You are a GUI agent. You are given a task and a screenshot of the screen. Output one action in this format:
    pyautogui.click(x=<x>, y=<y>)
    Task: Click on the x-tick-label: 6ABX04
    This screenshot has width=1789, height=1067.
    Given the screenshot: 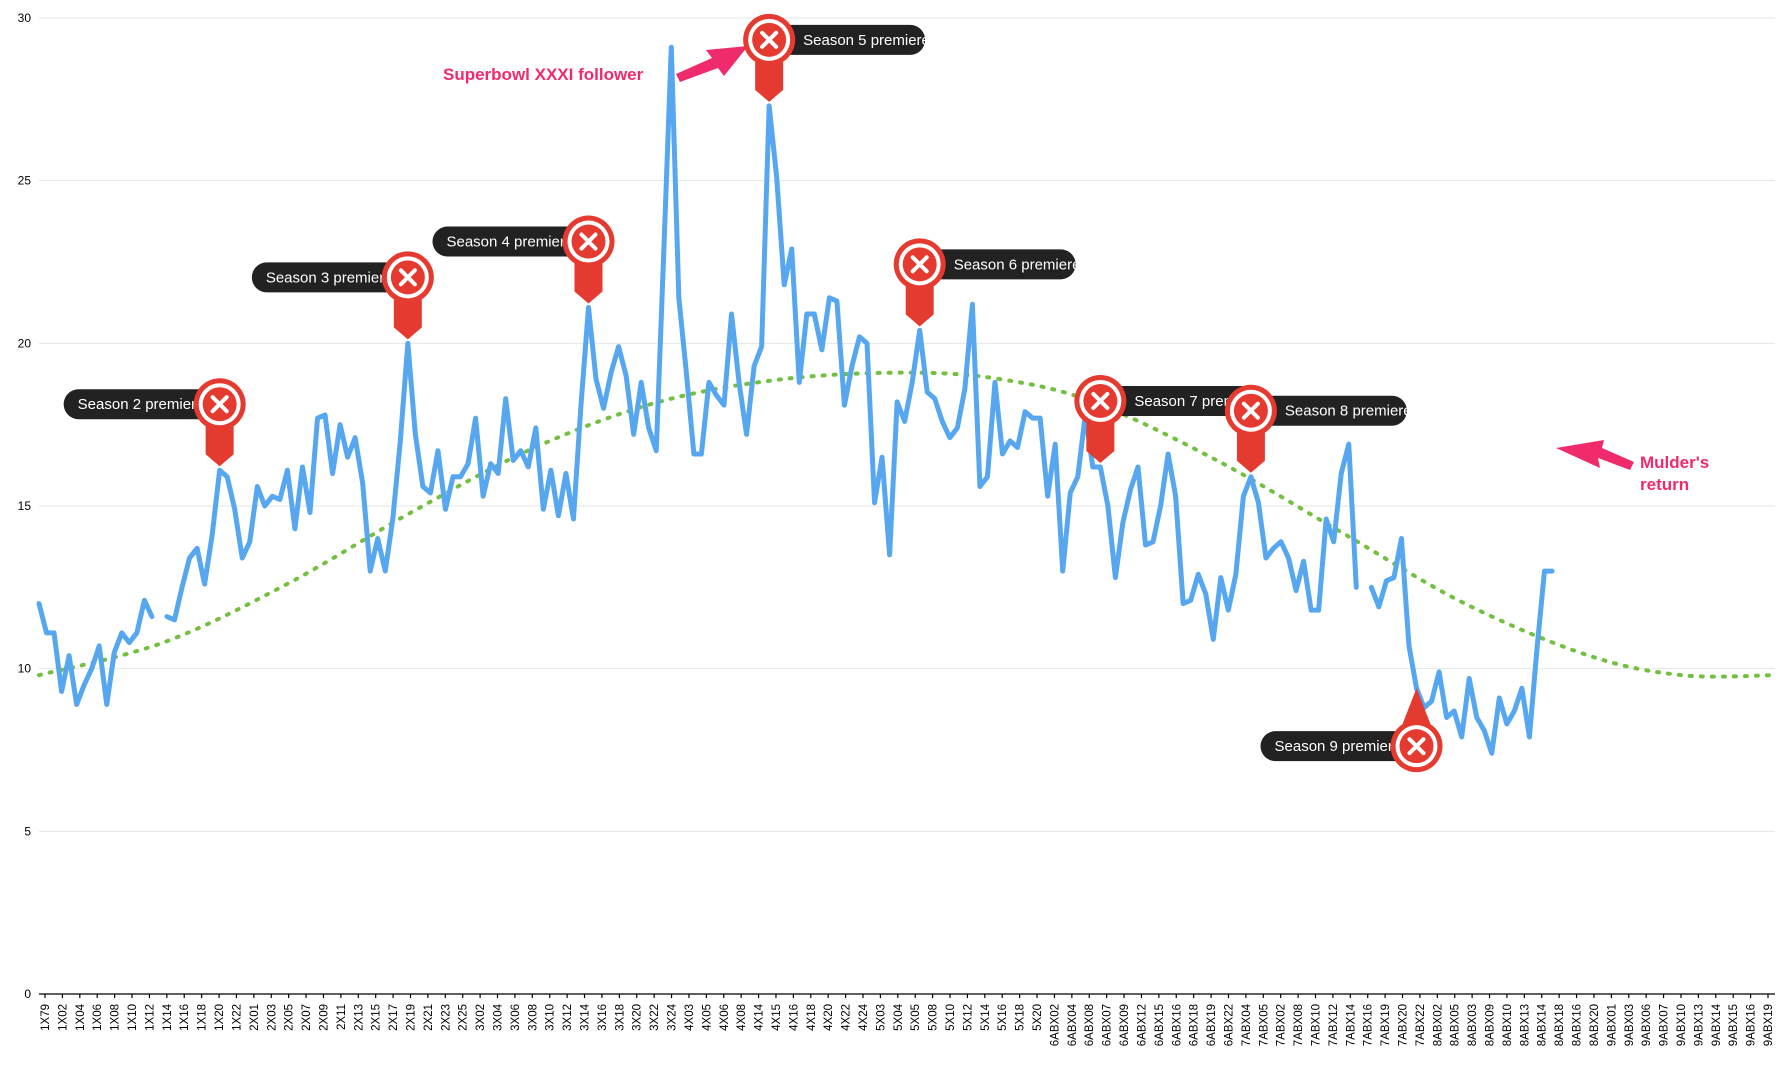 What is the action you would take?
    pyautogui.click(x=1073, y=1024)
    